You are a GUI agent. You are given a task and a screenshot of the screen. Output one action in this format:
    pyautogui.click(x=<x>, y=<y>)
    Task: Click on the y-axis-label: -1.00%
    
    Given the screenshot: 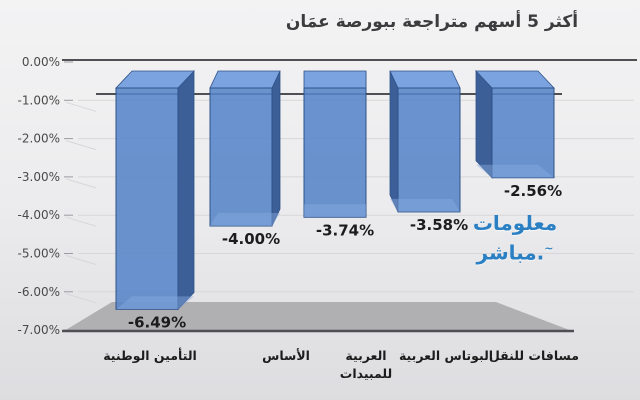 What is the action you would take?
    pyautogui.click(x=39, y=100)
    